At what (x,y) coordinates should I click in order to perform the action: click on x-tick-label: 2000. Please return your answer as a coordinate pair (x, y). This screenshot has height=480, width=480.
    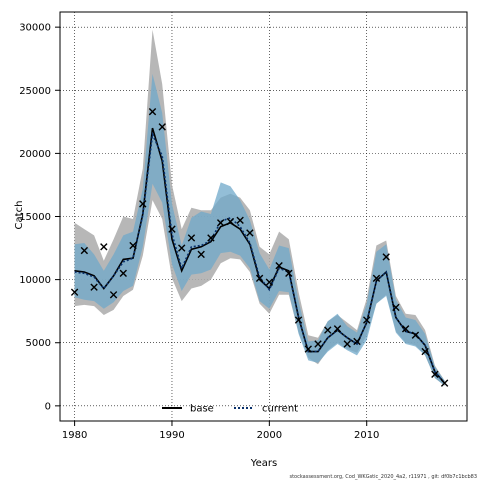
    Looking at the image, I should click on (269, 435).